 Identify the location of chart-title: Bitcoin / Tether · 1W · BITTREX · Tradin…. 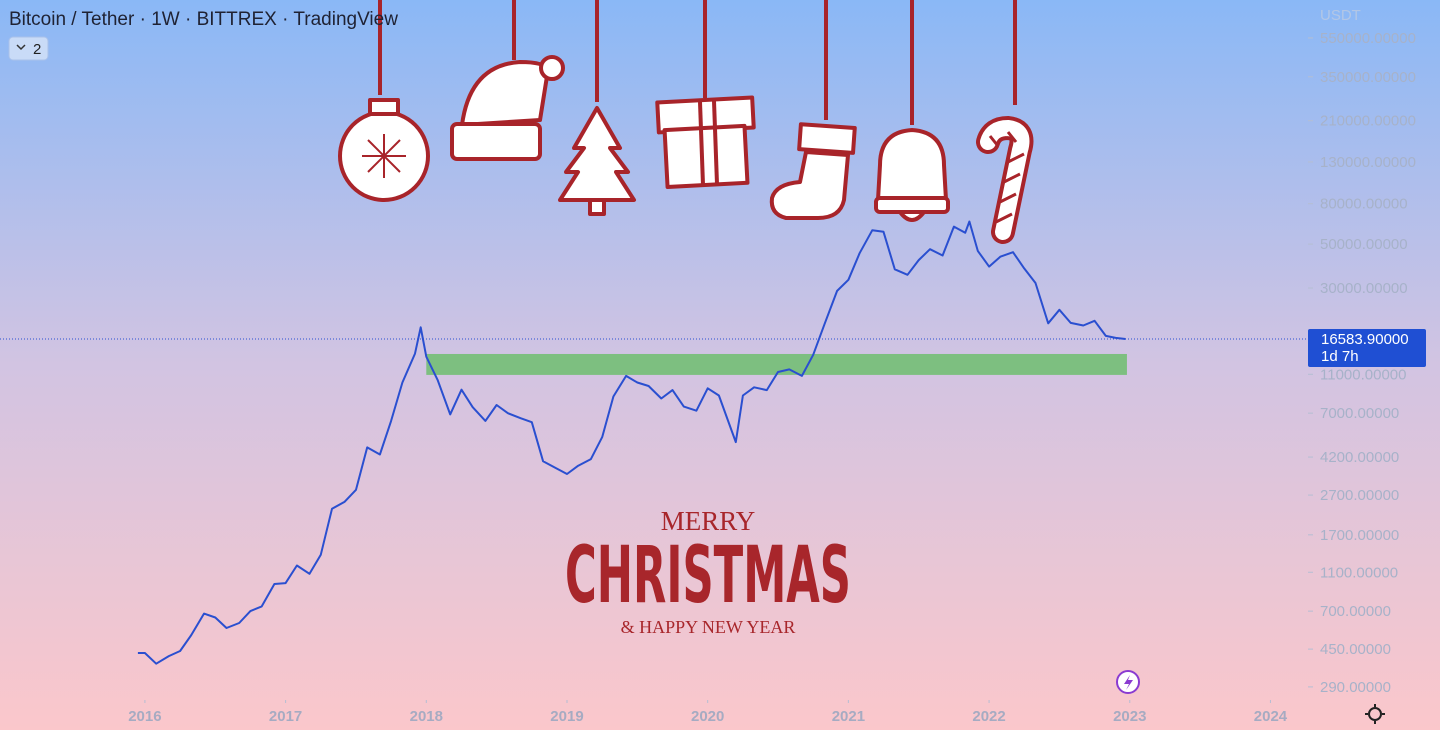
(203, 19).